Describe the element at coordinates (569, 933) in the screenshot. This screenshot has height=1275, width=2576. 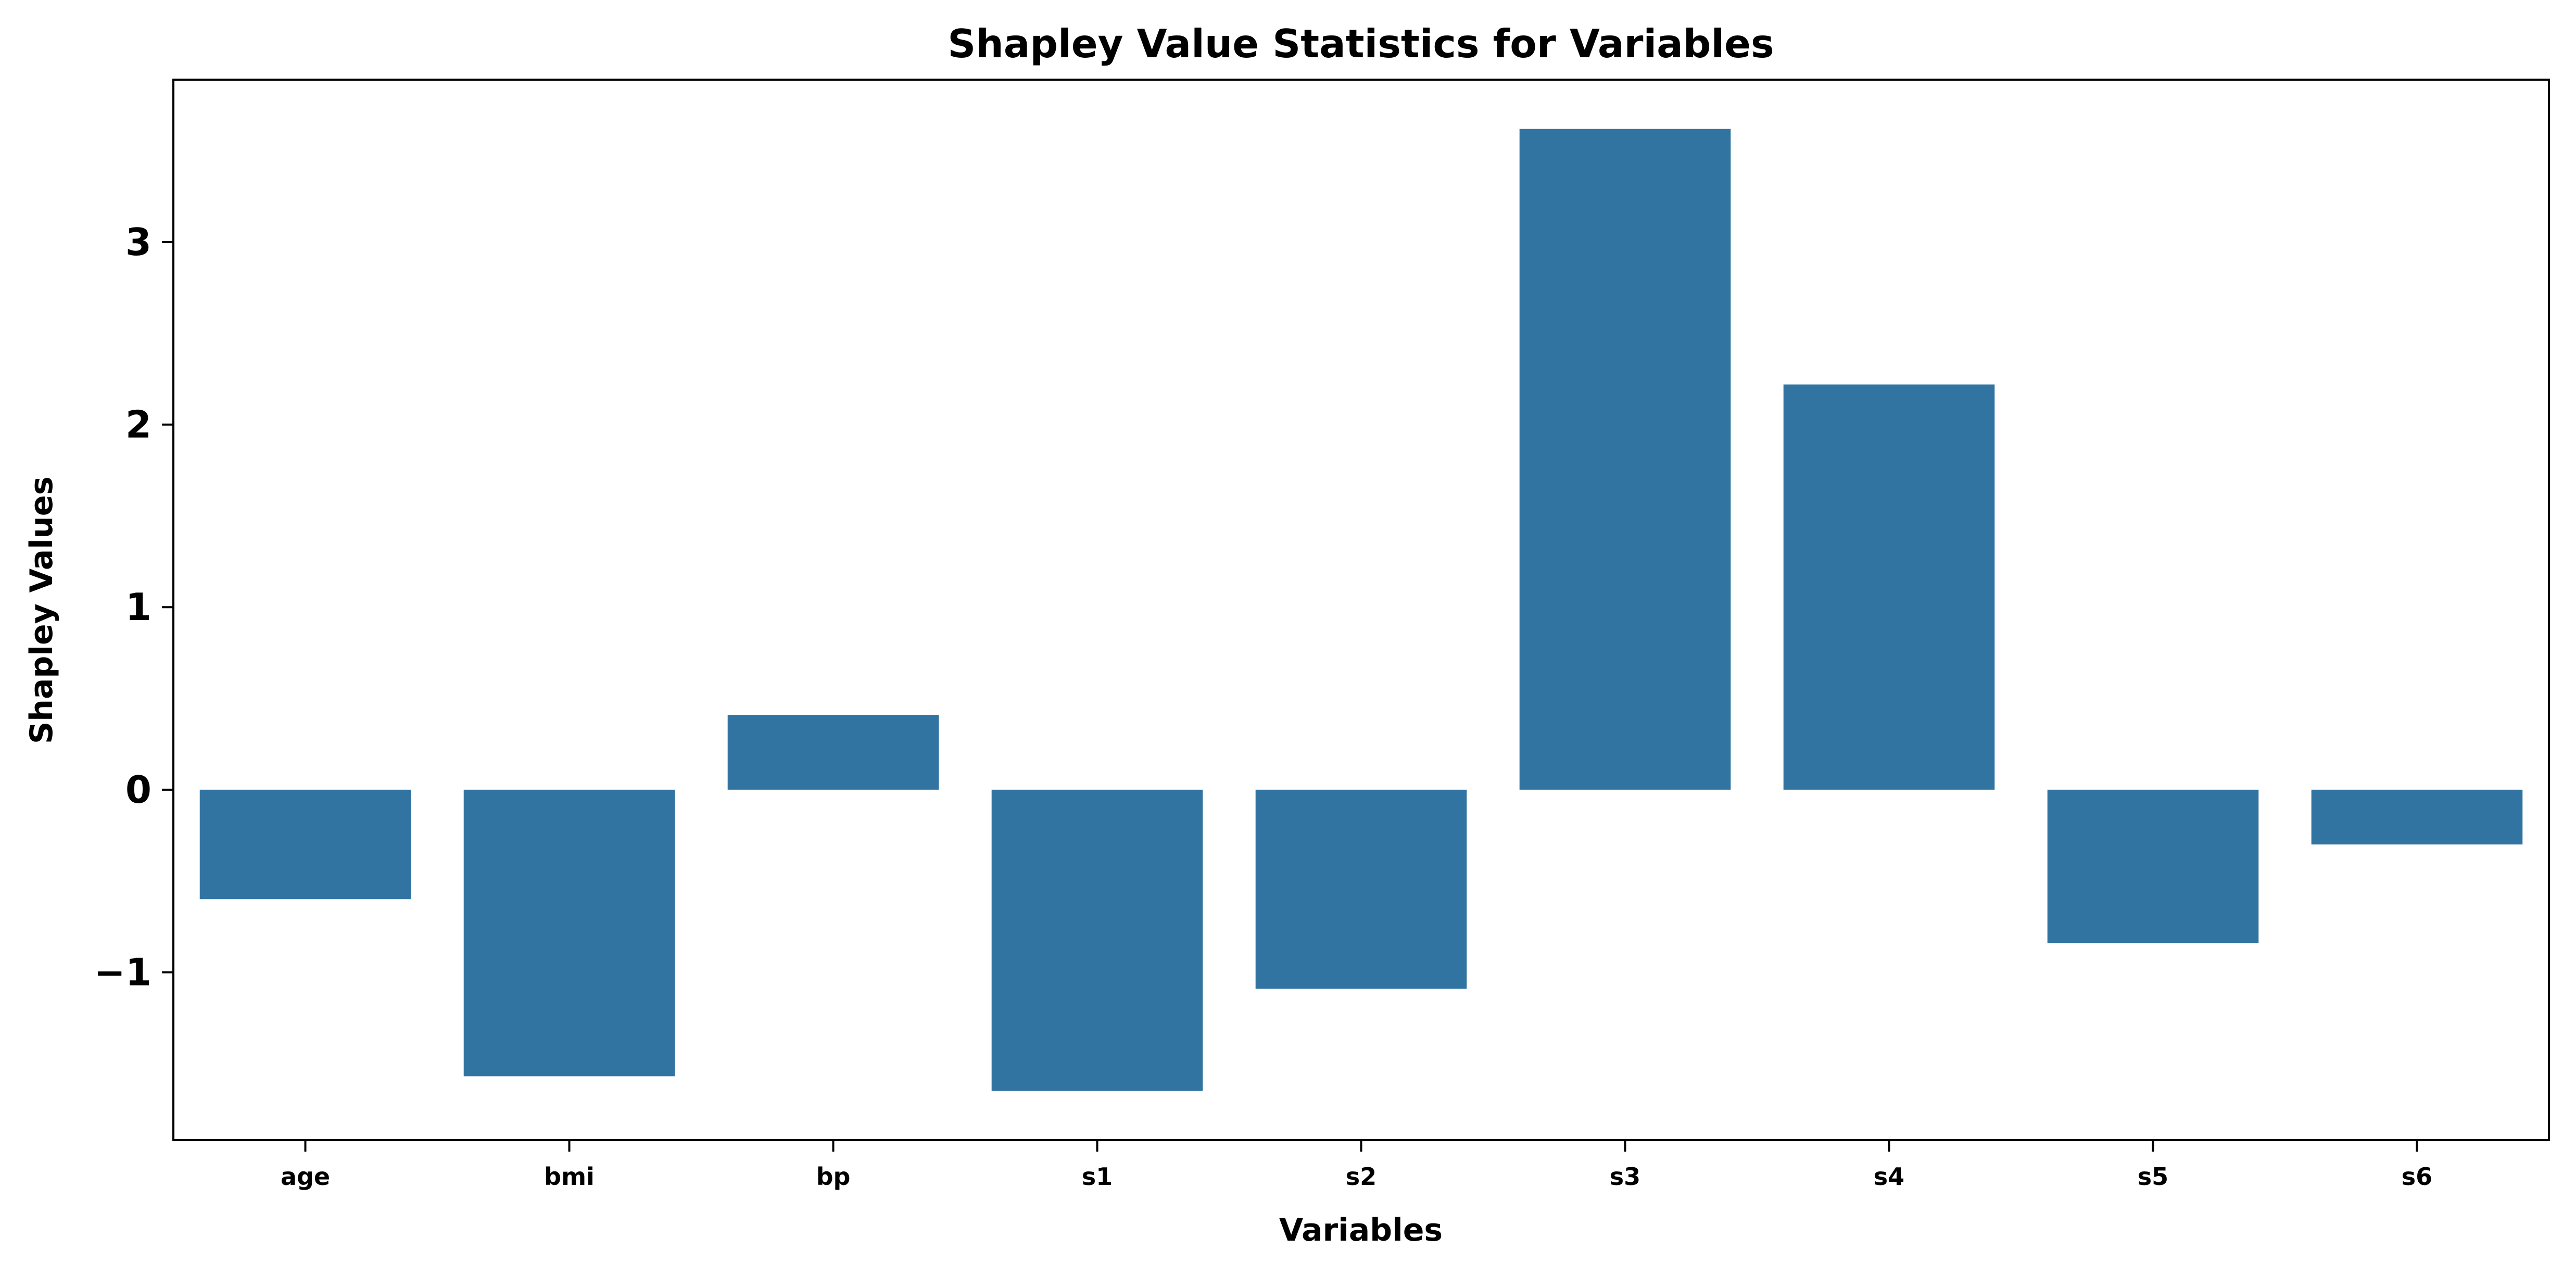
I see `bar-bmi` at that location.